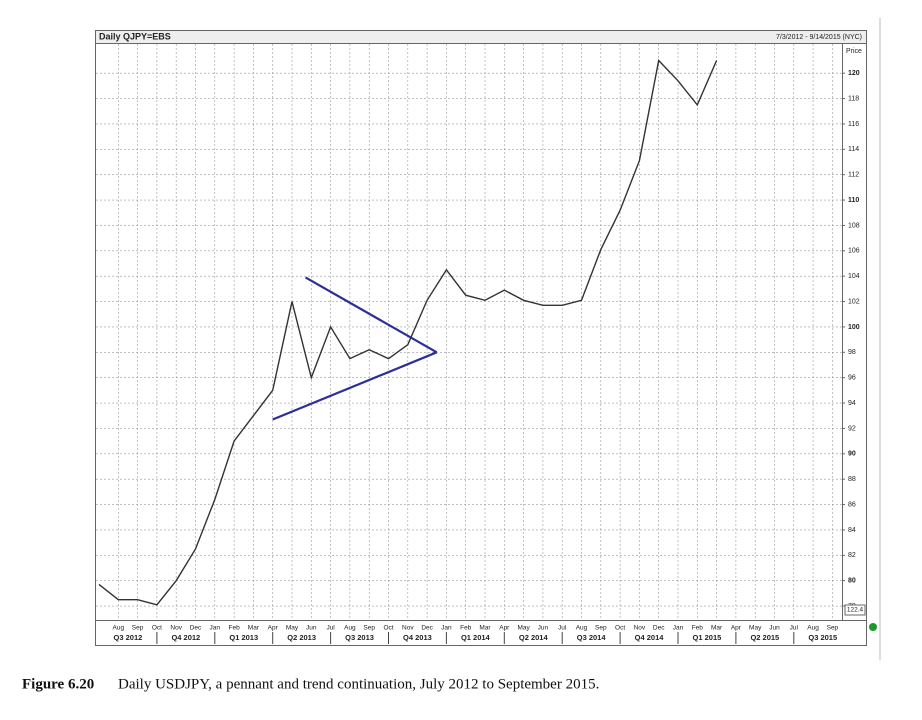 This screenshot has height=720, width=922. Describe the element at coordinates (853, 200) in the screenshot. I see `y-tick-label: 110` at that location.